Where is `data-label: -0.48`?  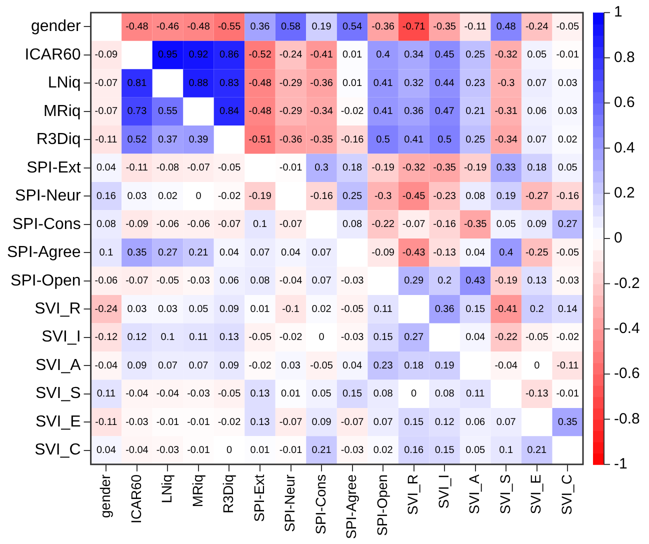
data-label: -0.48 is located at coordinates (260, 83).